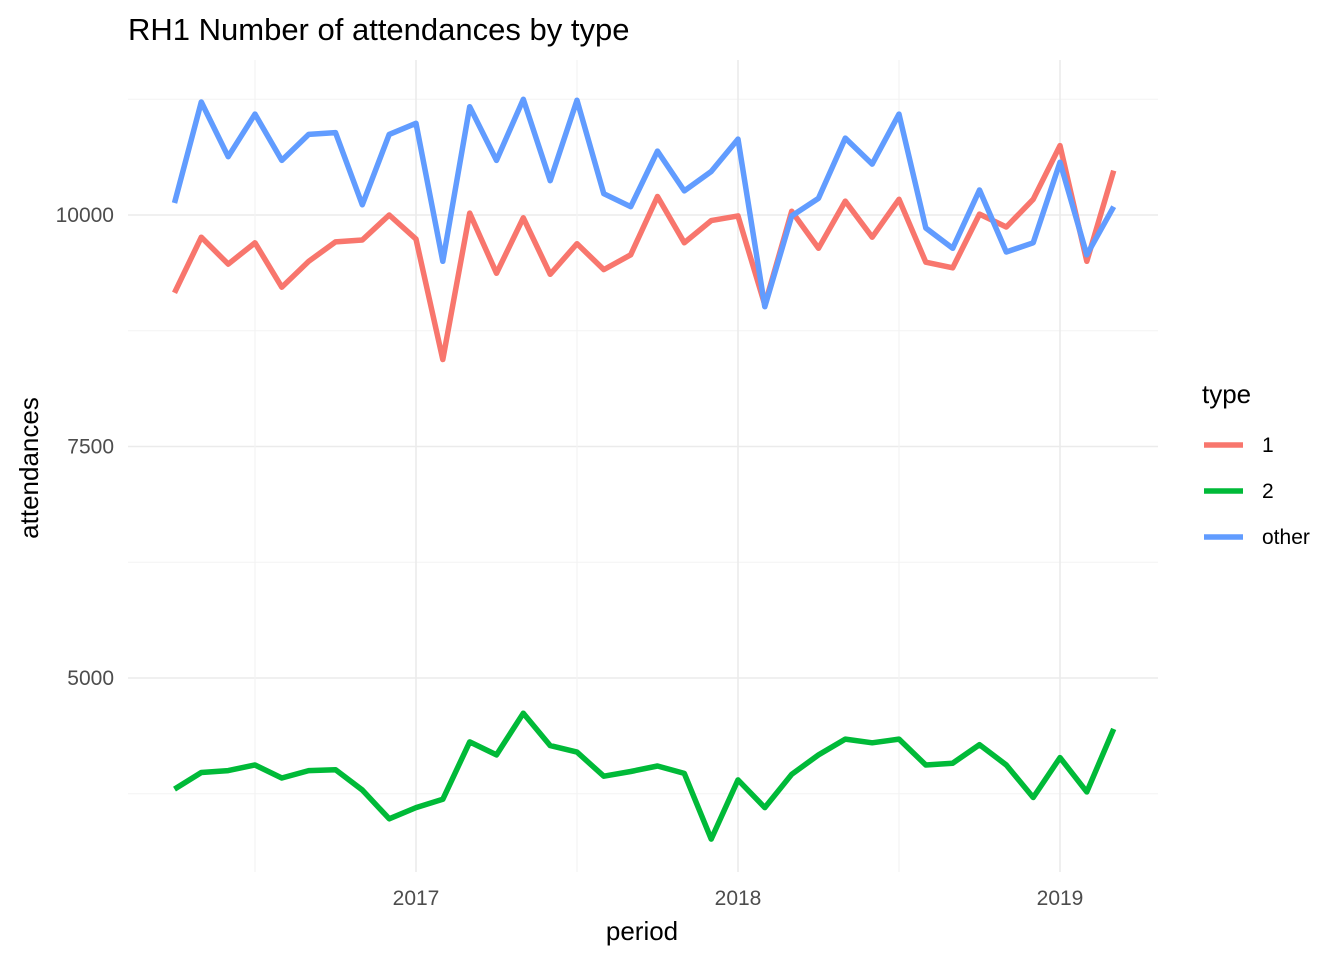 The image size is (1344, 960). I want to click on chart-title: RH1 Number of attendances by type, so click(378, 29).